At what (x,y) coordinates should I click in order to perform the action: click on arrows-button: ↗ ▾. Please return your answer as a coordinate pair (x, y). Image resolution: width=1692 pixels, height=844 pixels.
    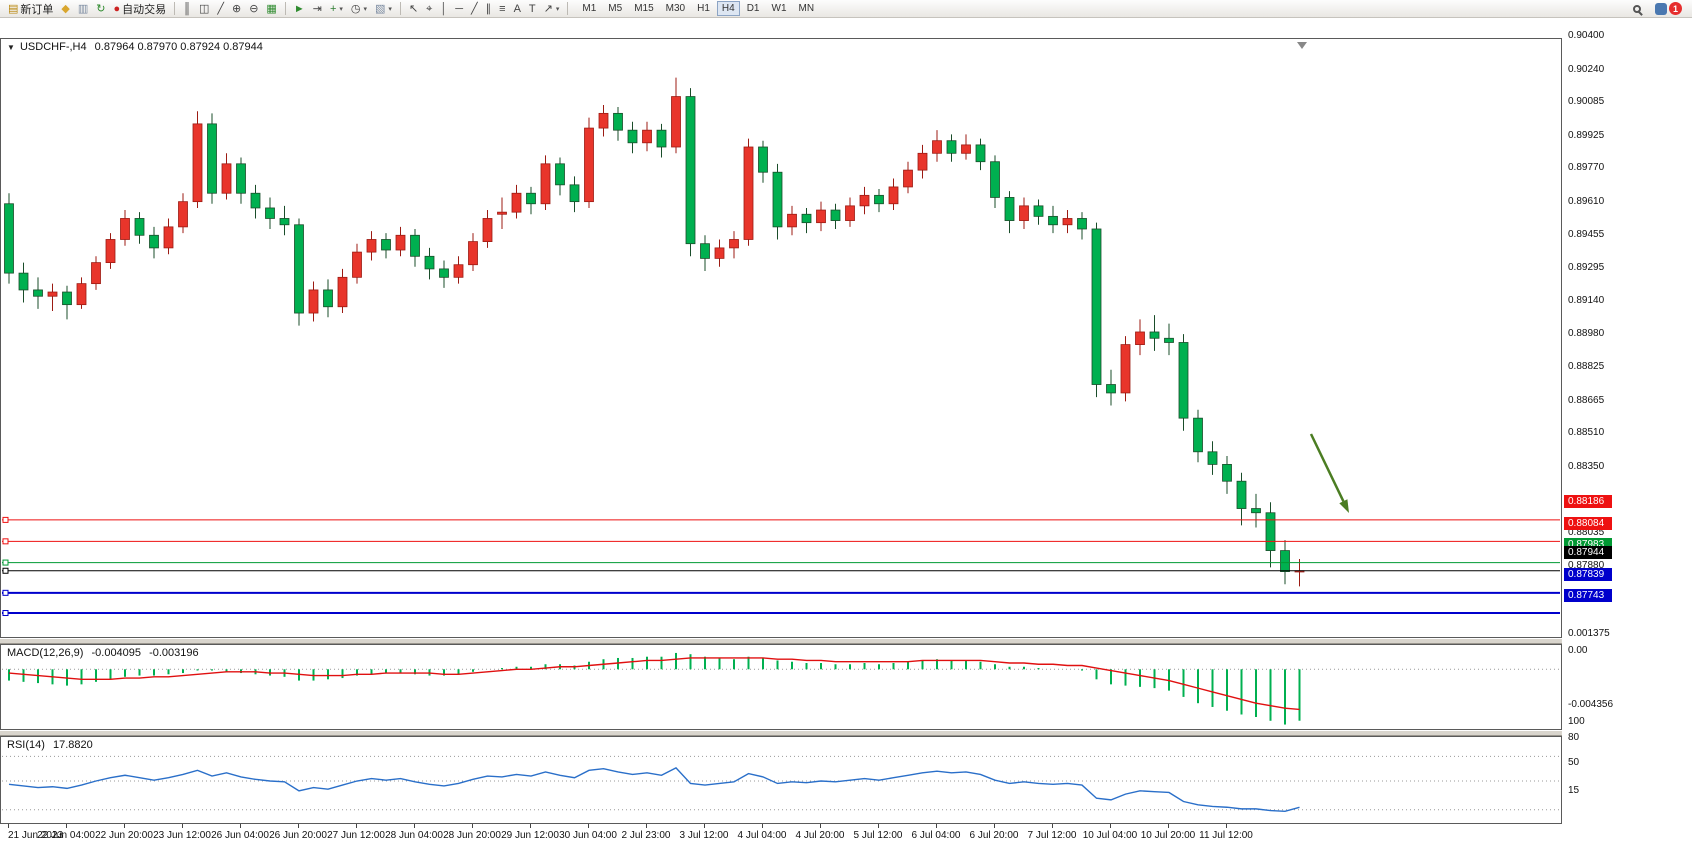
    Looking at the image, I should click on (552, 9).